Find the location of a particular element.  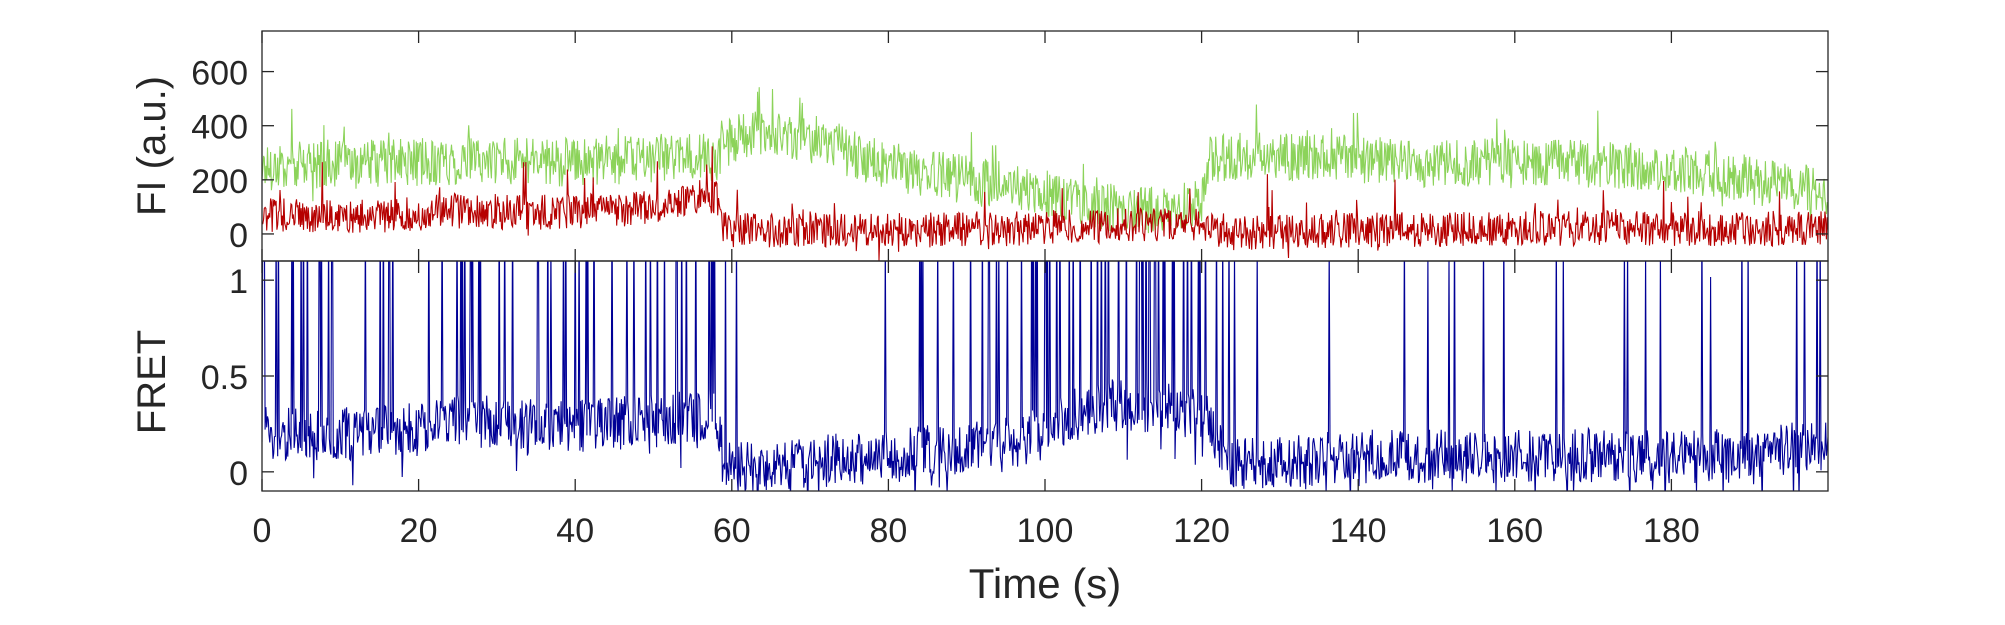

time-x-tick-label: 100 is located at coordinates (1045, 531).